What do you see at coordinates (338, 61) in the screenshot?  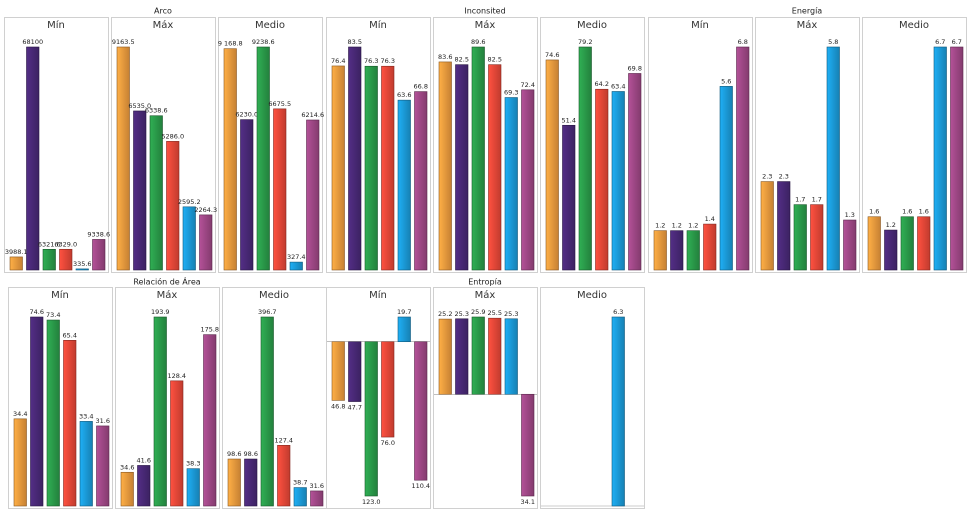 I see `value-label: 76.4` at bounding box center [338, 61].